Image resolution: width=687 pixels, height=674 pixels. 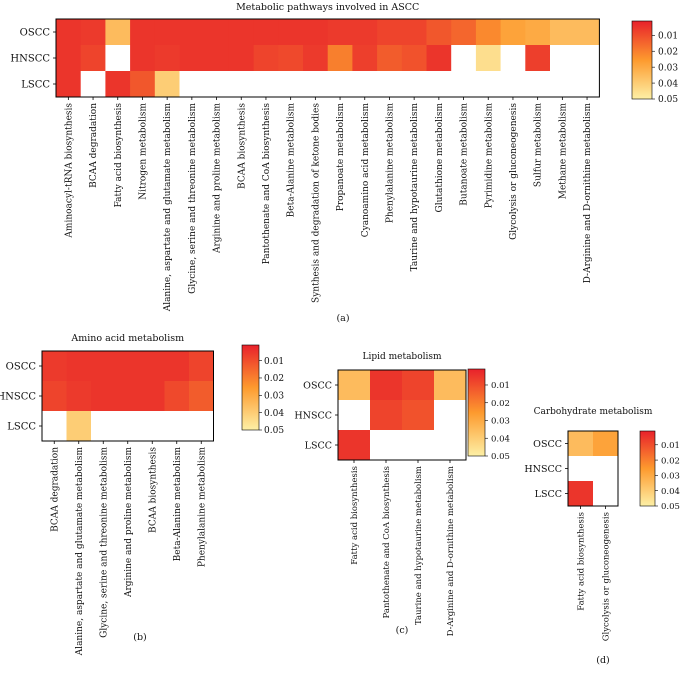 What do you see at coordinates (390, 163) in the screenshot?
I see `column-label: Phenylalanine metabolism` at bounding box center [390, 163].